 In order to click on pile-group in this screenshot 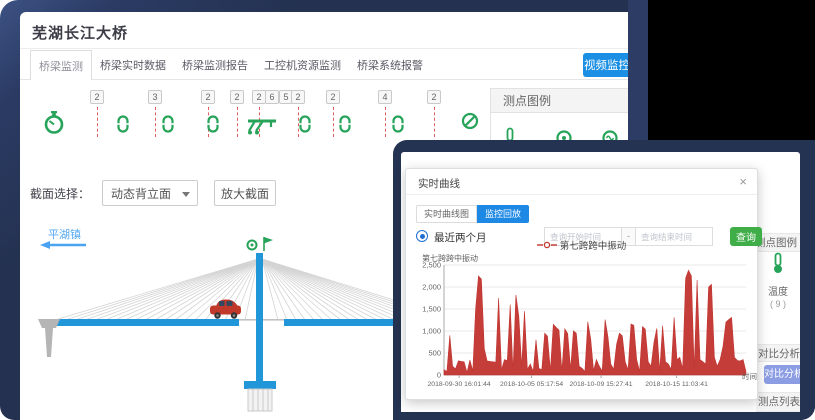, I will do `click(260, 400)`.